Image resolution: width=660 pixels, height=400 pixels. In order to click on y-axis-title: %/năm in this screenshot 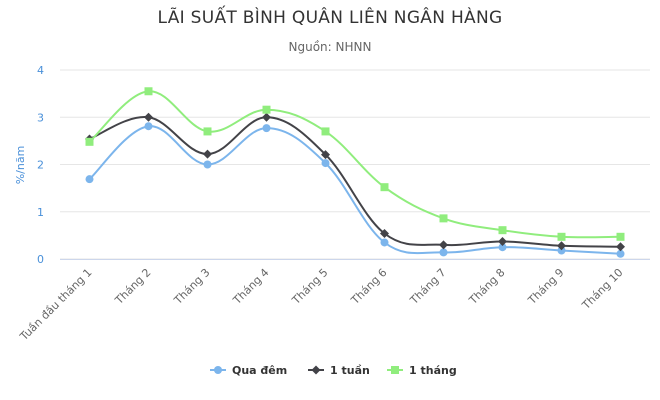, I will do `click(20, 165)`.